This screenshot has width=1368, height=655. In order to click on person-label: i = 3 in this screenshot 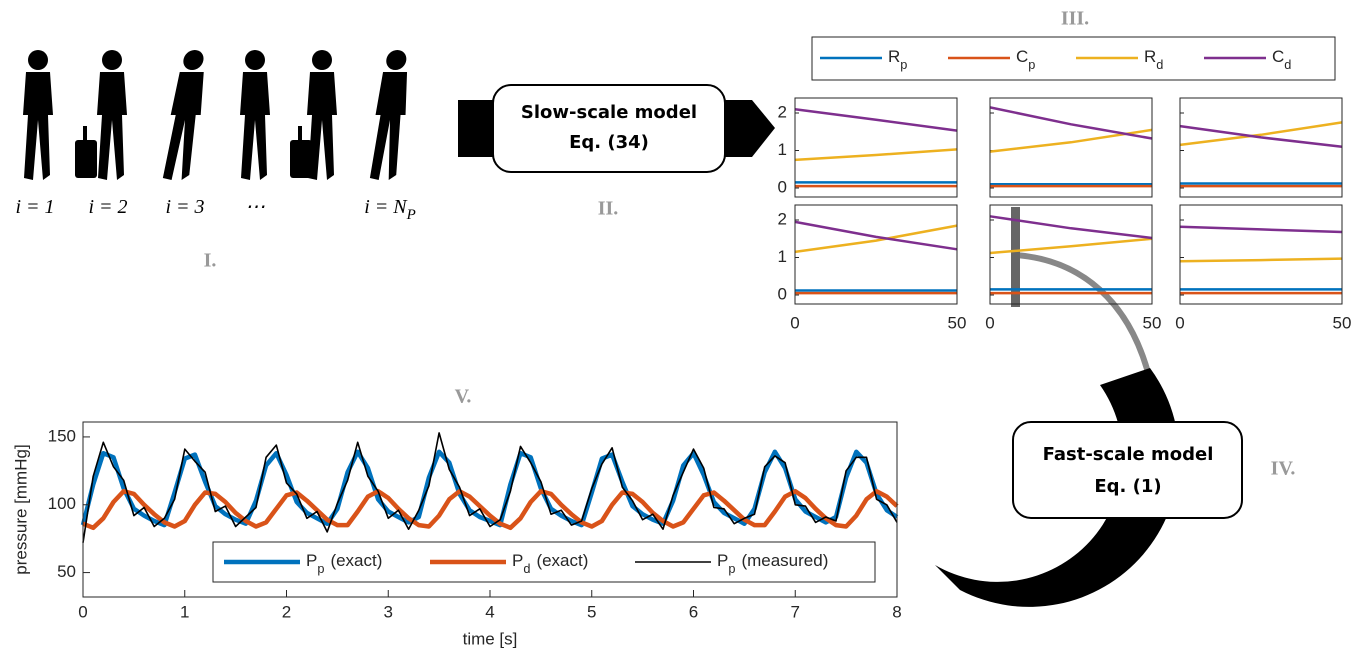, I will do `click(184, 207)`.